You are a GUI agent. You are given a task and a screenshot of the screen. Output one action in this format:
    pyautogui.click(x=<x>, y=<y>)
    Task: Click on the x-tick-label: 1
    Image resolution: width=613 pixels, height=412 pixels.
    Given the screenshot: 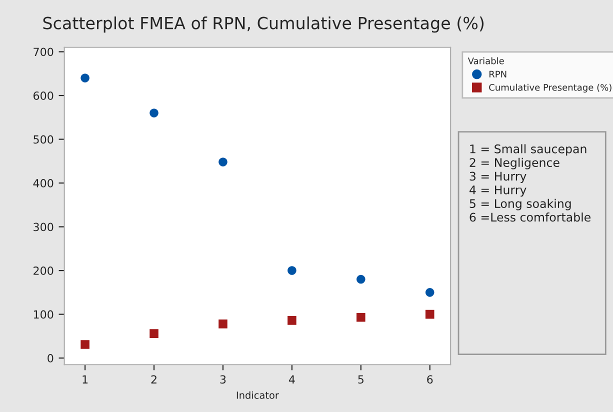 What is the action you would take?
    pyautogui.click(x=85, y=379)
    